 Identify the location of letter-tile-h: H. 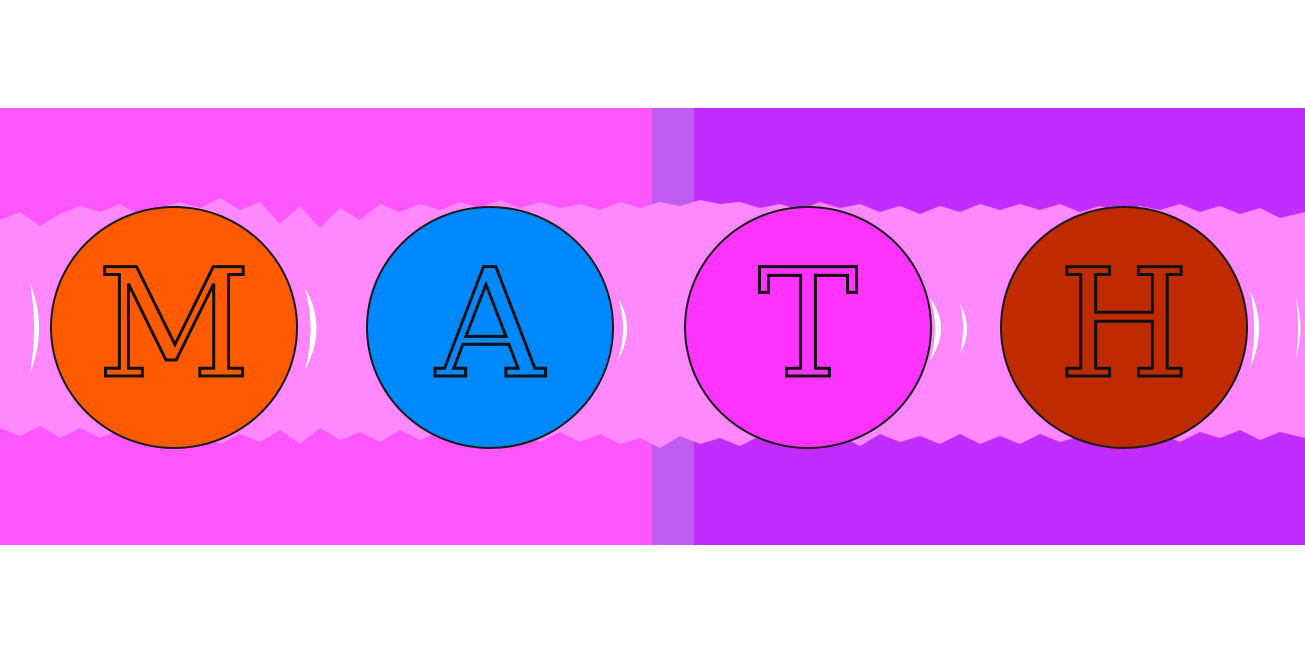
(1124, 327).